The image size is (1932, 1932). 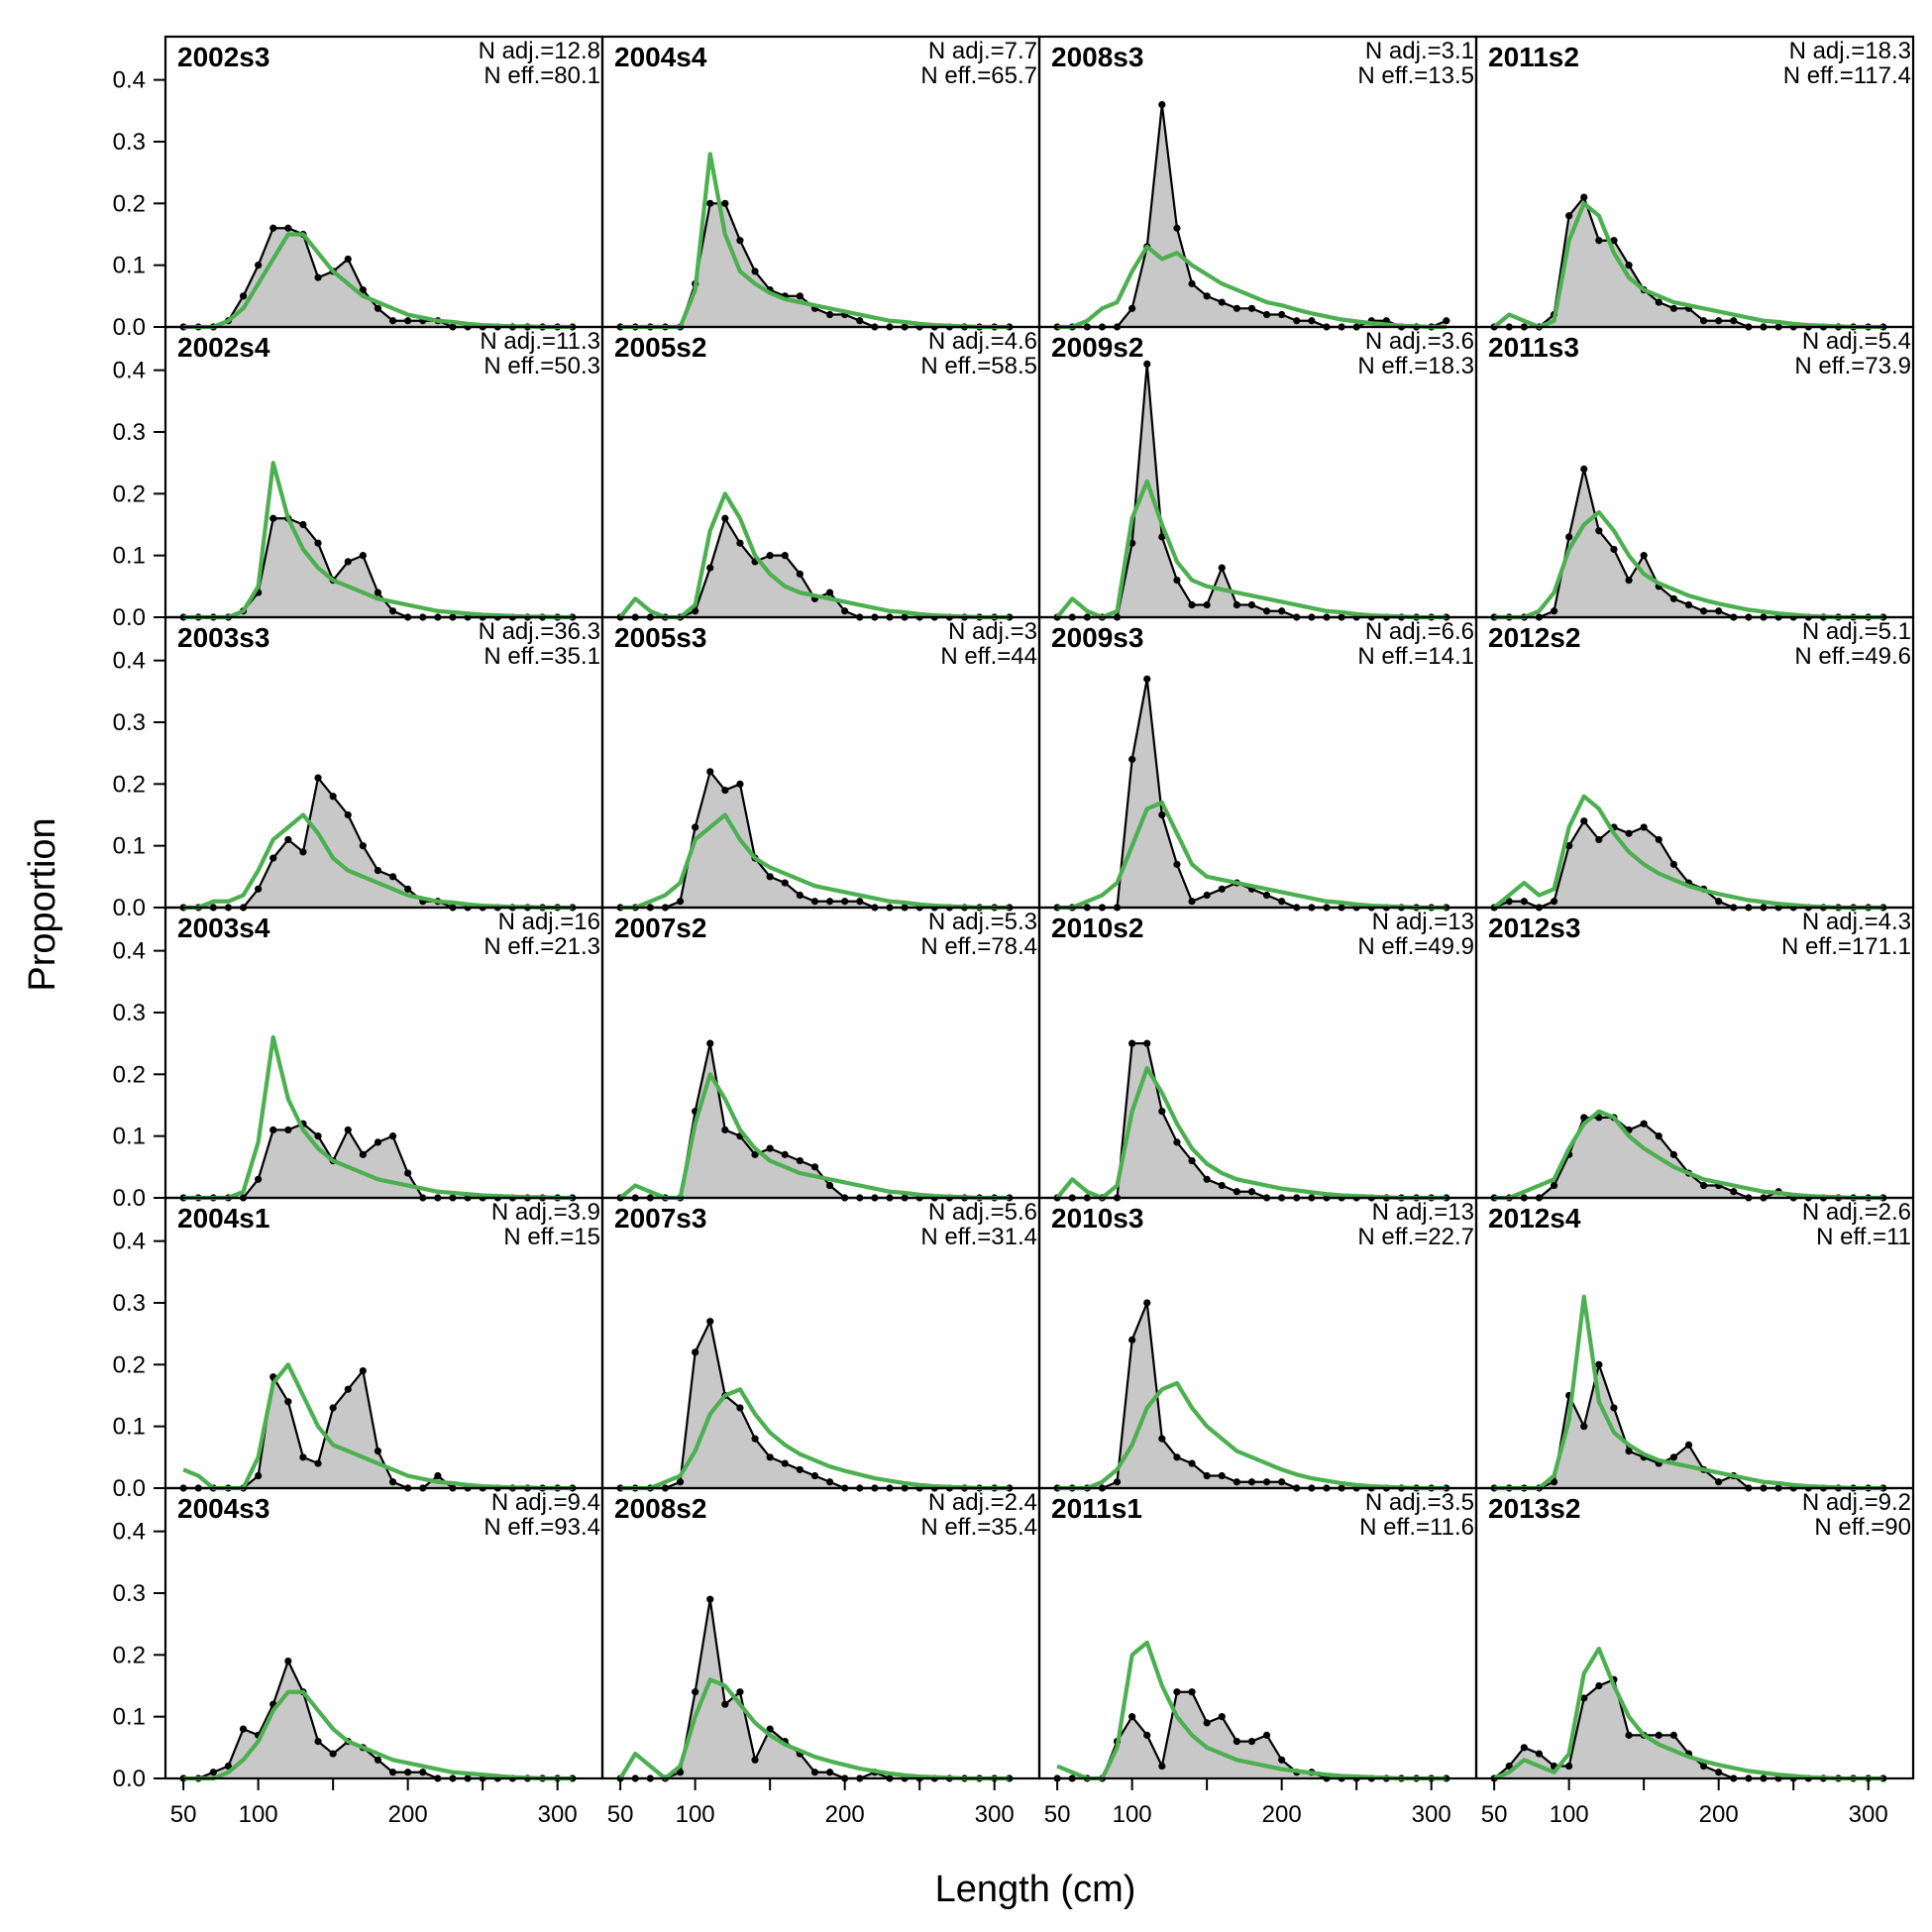 What do you see at coordinates (129, 1013) in the screenshot?
I see `y-tick-label: 0.3` at bounding box center [129, 1013].